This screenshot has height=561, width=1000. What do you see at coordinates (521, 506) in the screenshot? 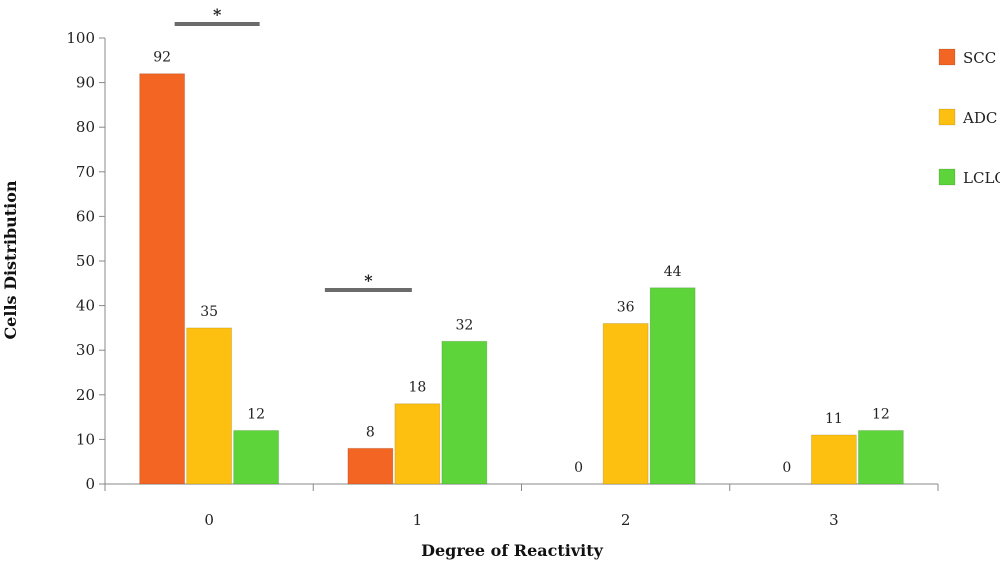
I see `x-axis: 0 1 2 3` at bounding box center [521, 506].